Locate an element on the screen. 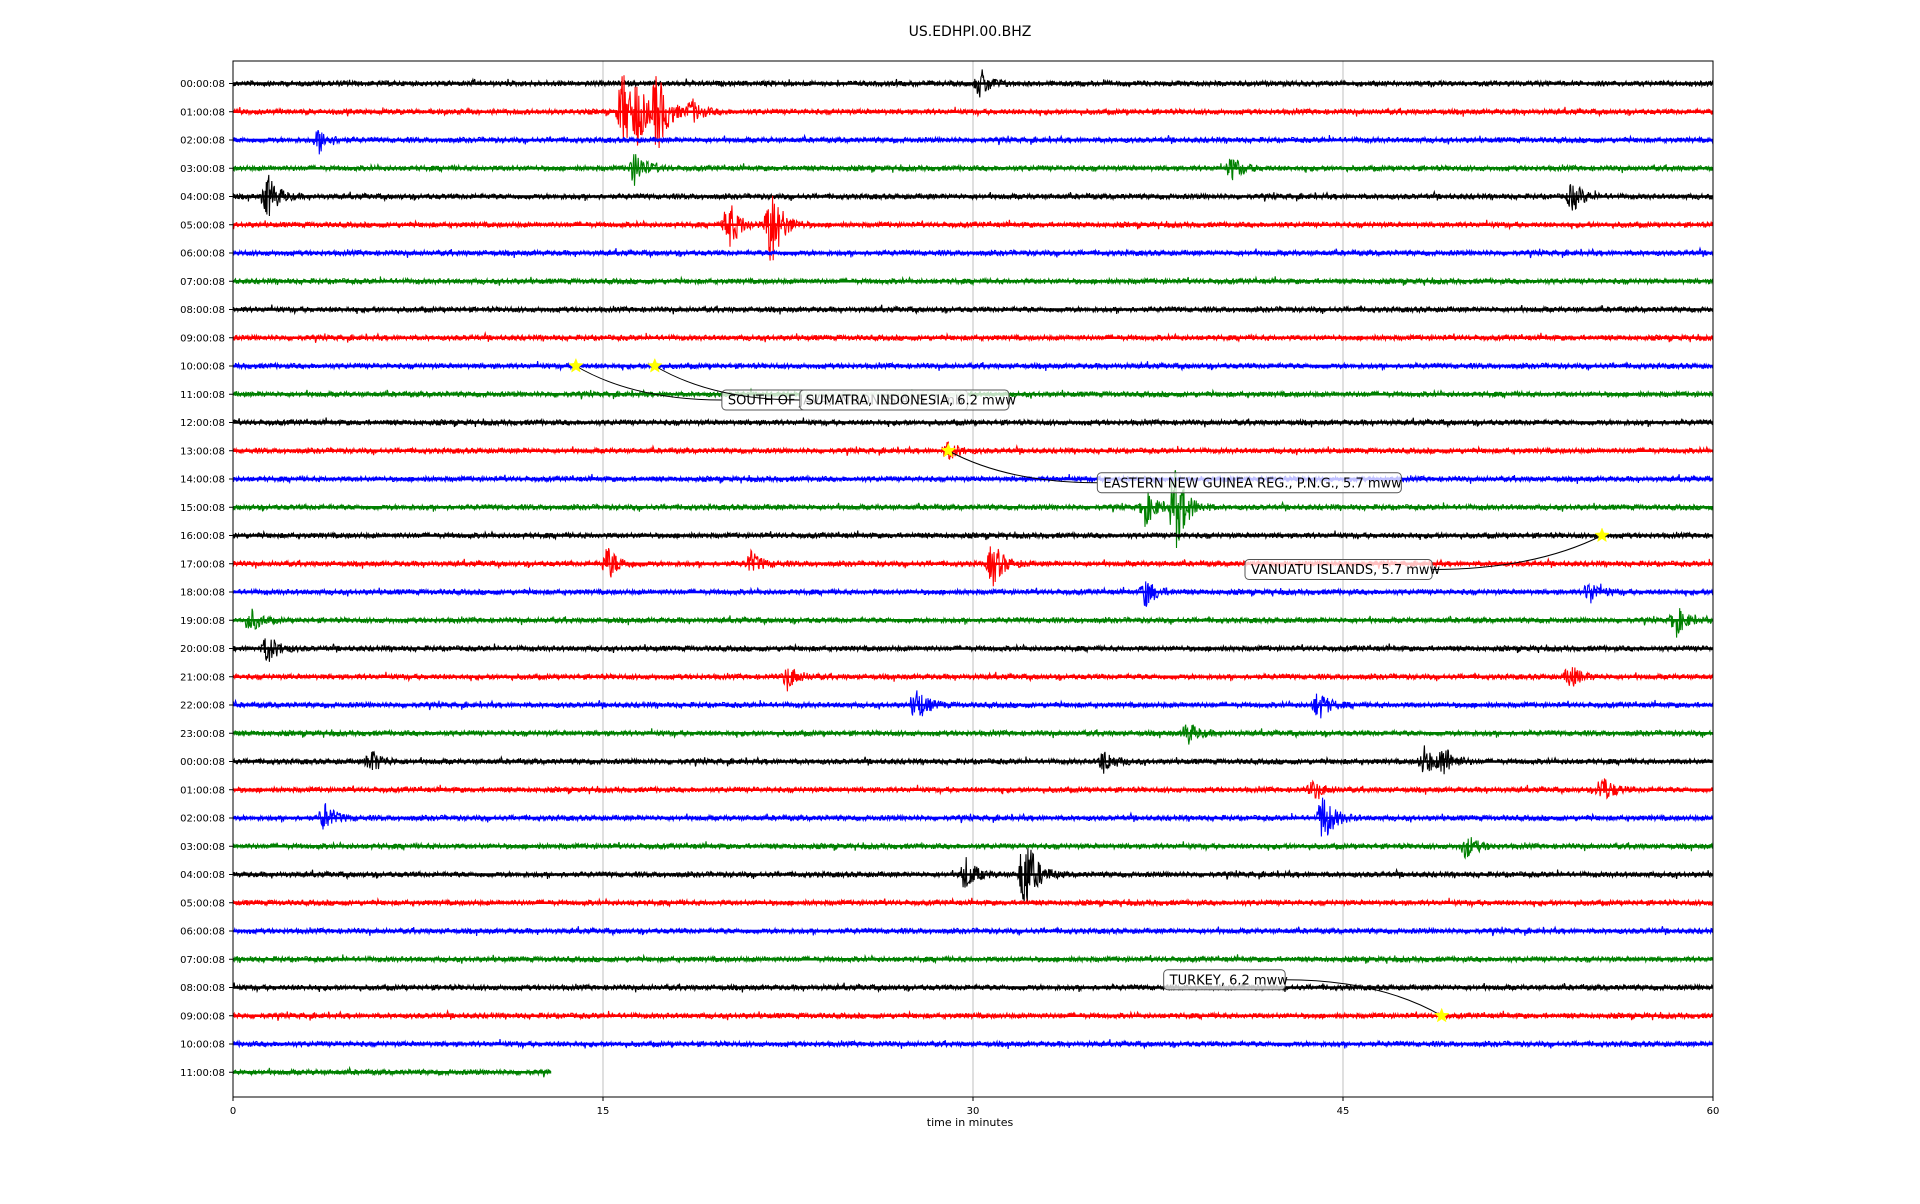  y-tick-label-16: 16:00:08 is located at coordinates (202, 536).